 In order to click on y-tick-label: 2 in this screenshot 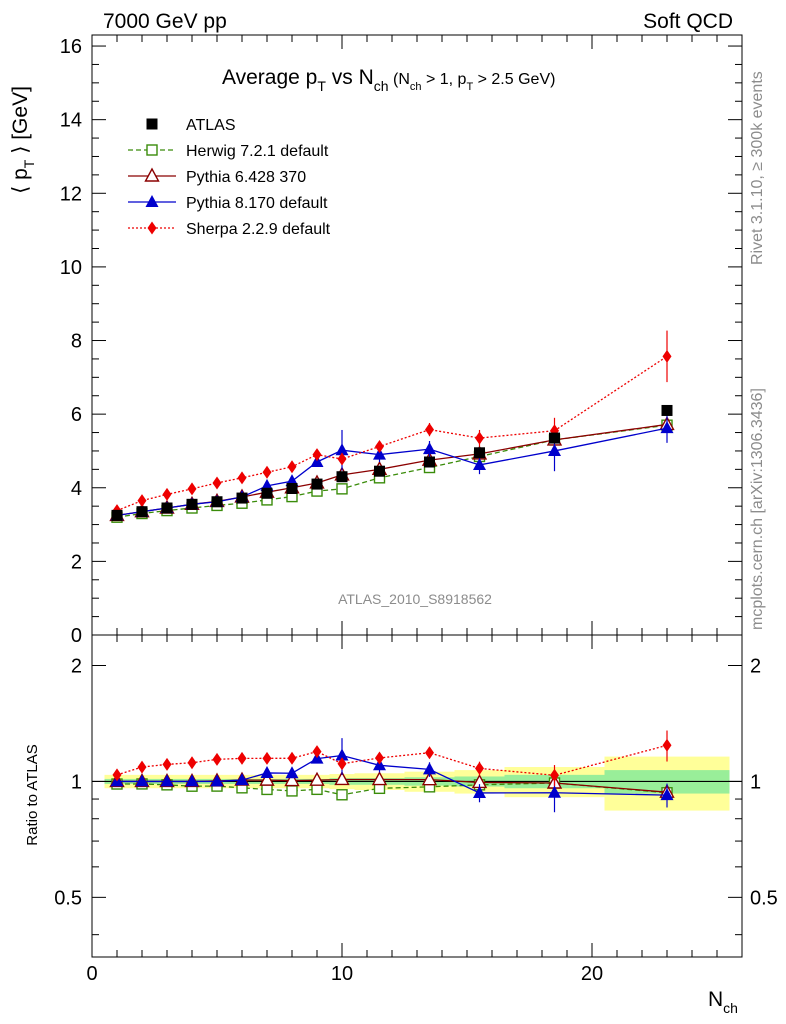, I will do `click(76, 562)`.